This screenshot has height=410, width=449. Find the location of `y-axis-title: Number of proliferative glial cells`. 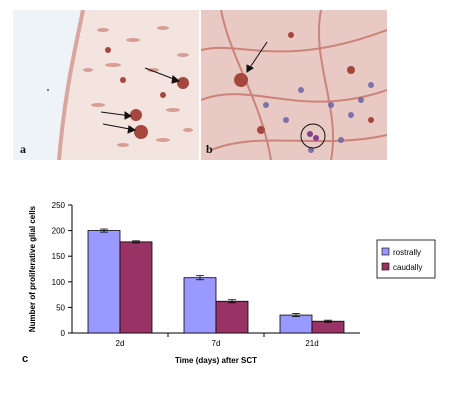

y-axis-title: Number of proliferative glial cells is located at coordinates (32, 268).